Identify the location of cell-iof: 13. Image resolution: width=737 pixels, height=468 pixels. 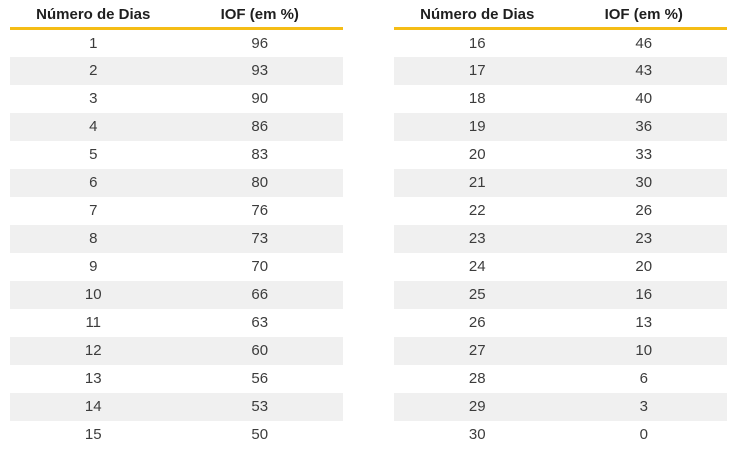
(644, 322).